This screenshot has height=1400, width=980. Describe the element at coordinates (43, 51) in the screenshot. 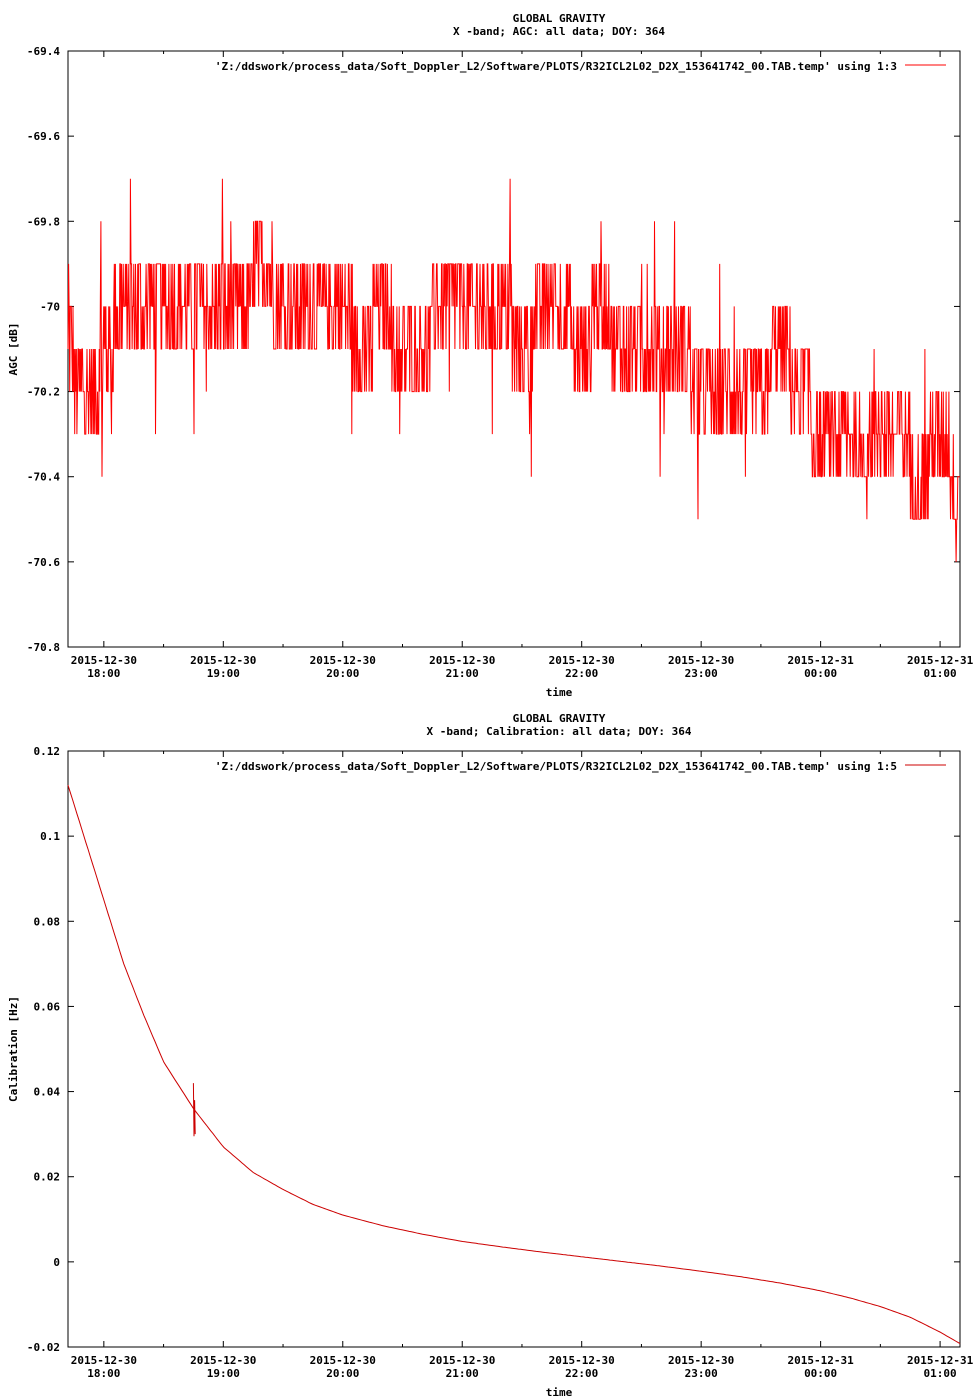

I see `y-tick-label: -69.4` at that location.